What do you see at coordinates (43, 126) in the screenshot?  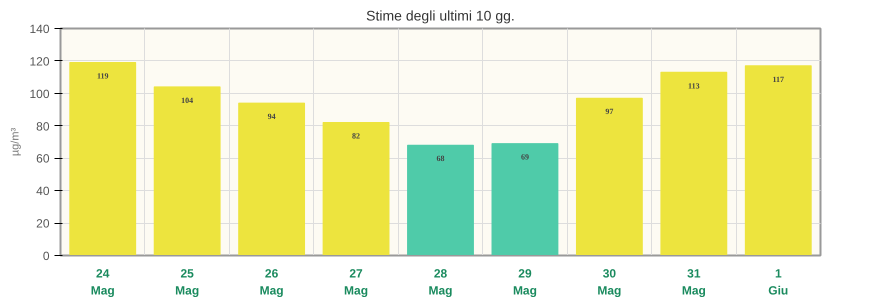 I see `y-tick-label: 80` at bounding box center [43, 126].